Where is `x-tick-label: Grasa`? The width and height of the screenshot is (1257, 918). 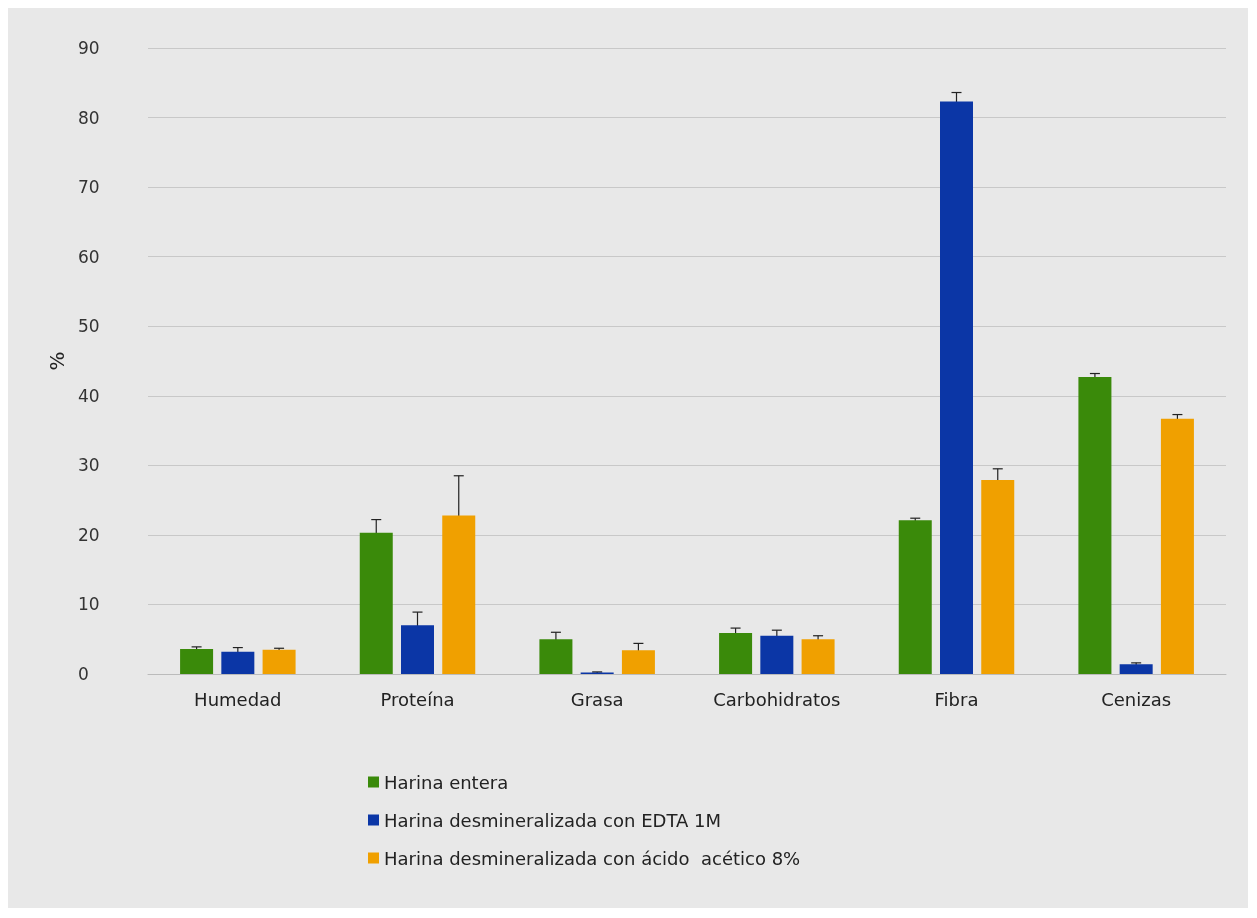 x-tick-label: Grasa is located at coordinates (597, 699).